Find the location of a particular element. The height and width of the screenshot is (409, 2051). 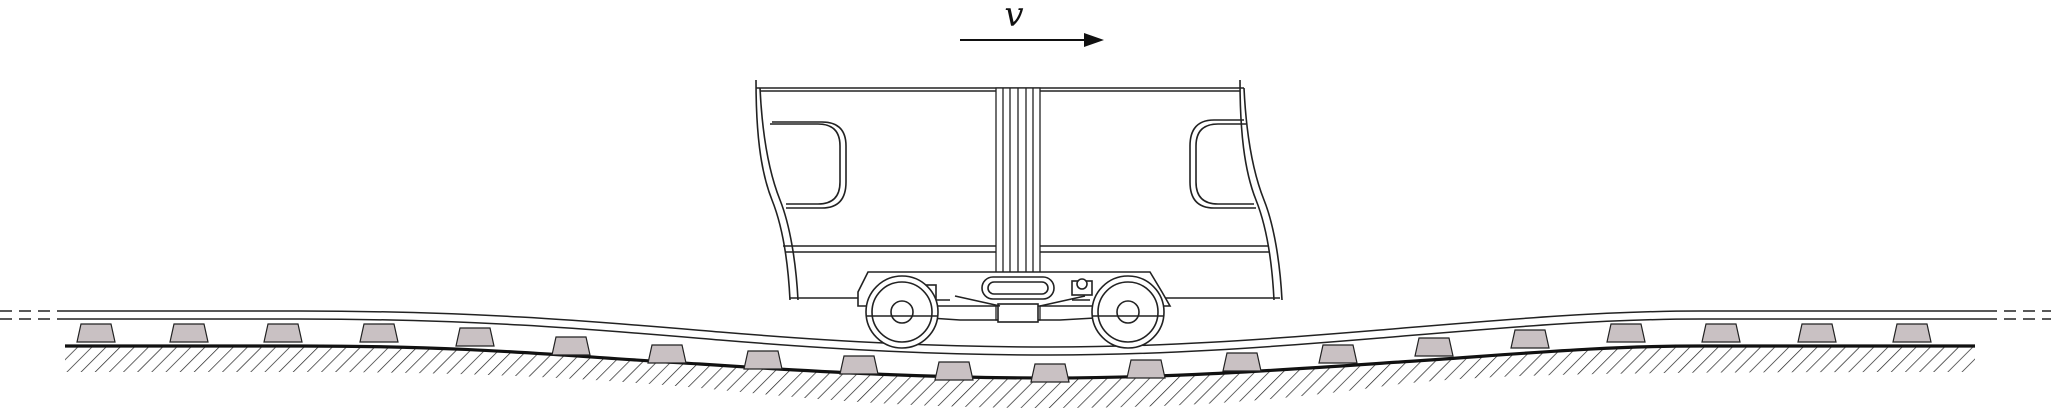

ground is located at coordinates (1020, 376).